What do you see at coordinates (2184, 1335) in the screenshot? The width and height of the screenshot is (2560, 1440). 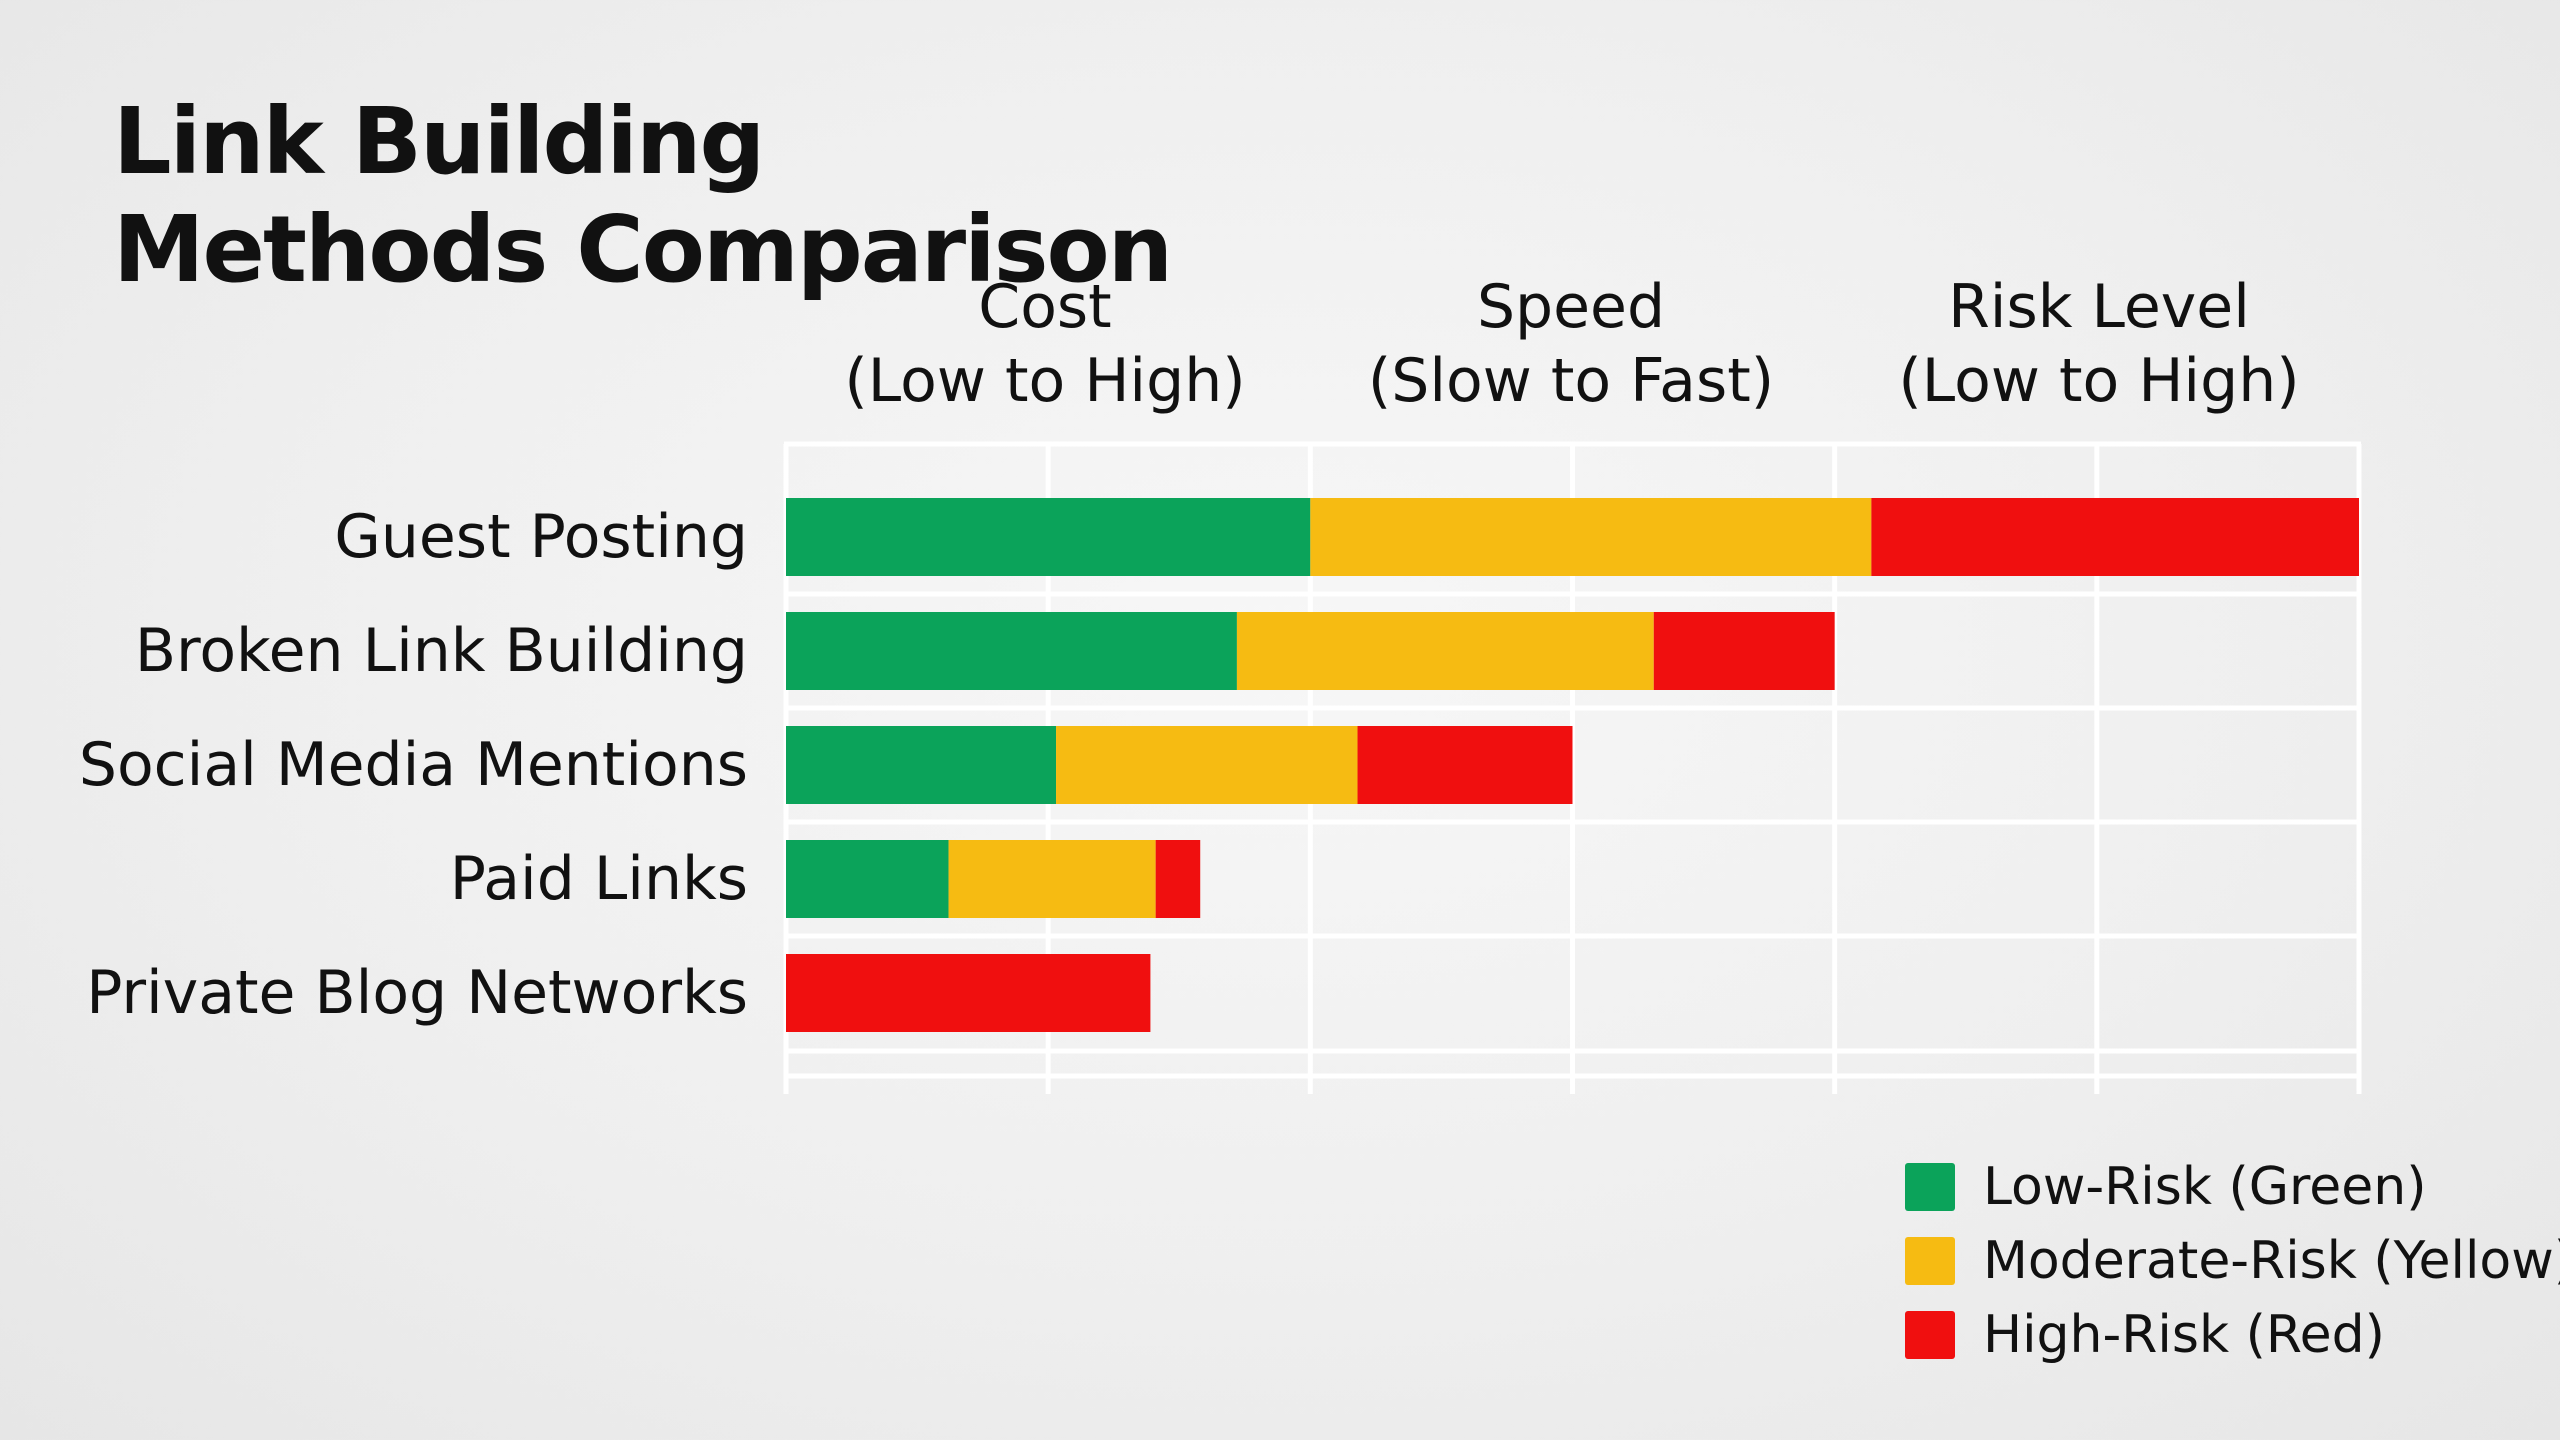 I see `legend-label-high-risk: High-Risk (Red)` at bounding box center [2184, 1335].